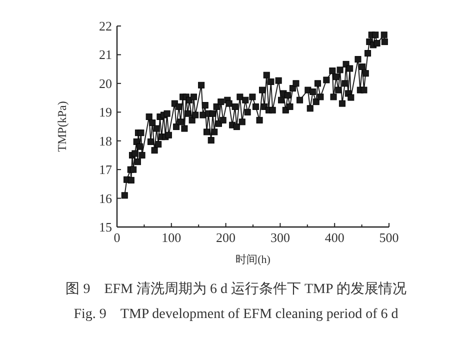  Describe the element at coordinates (117, 237) in the screenshot. I see `x-tick-label: 0` at that location.